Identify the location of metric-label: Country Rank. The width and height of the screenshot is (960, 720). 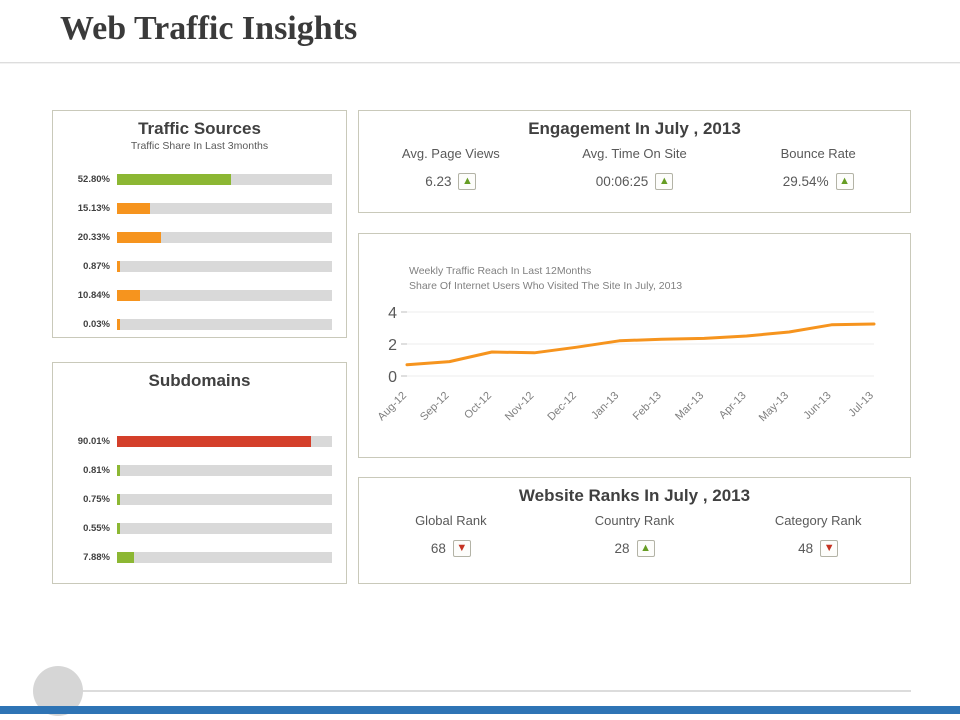
(634, 520).